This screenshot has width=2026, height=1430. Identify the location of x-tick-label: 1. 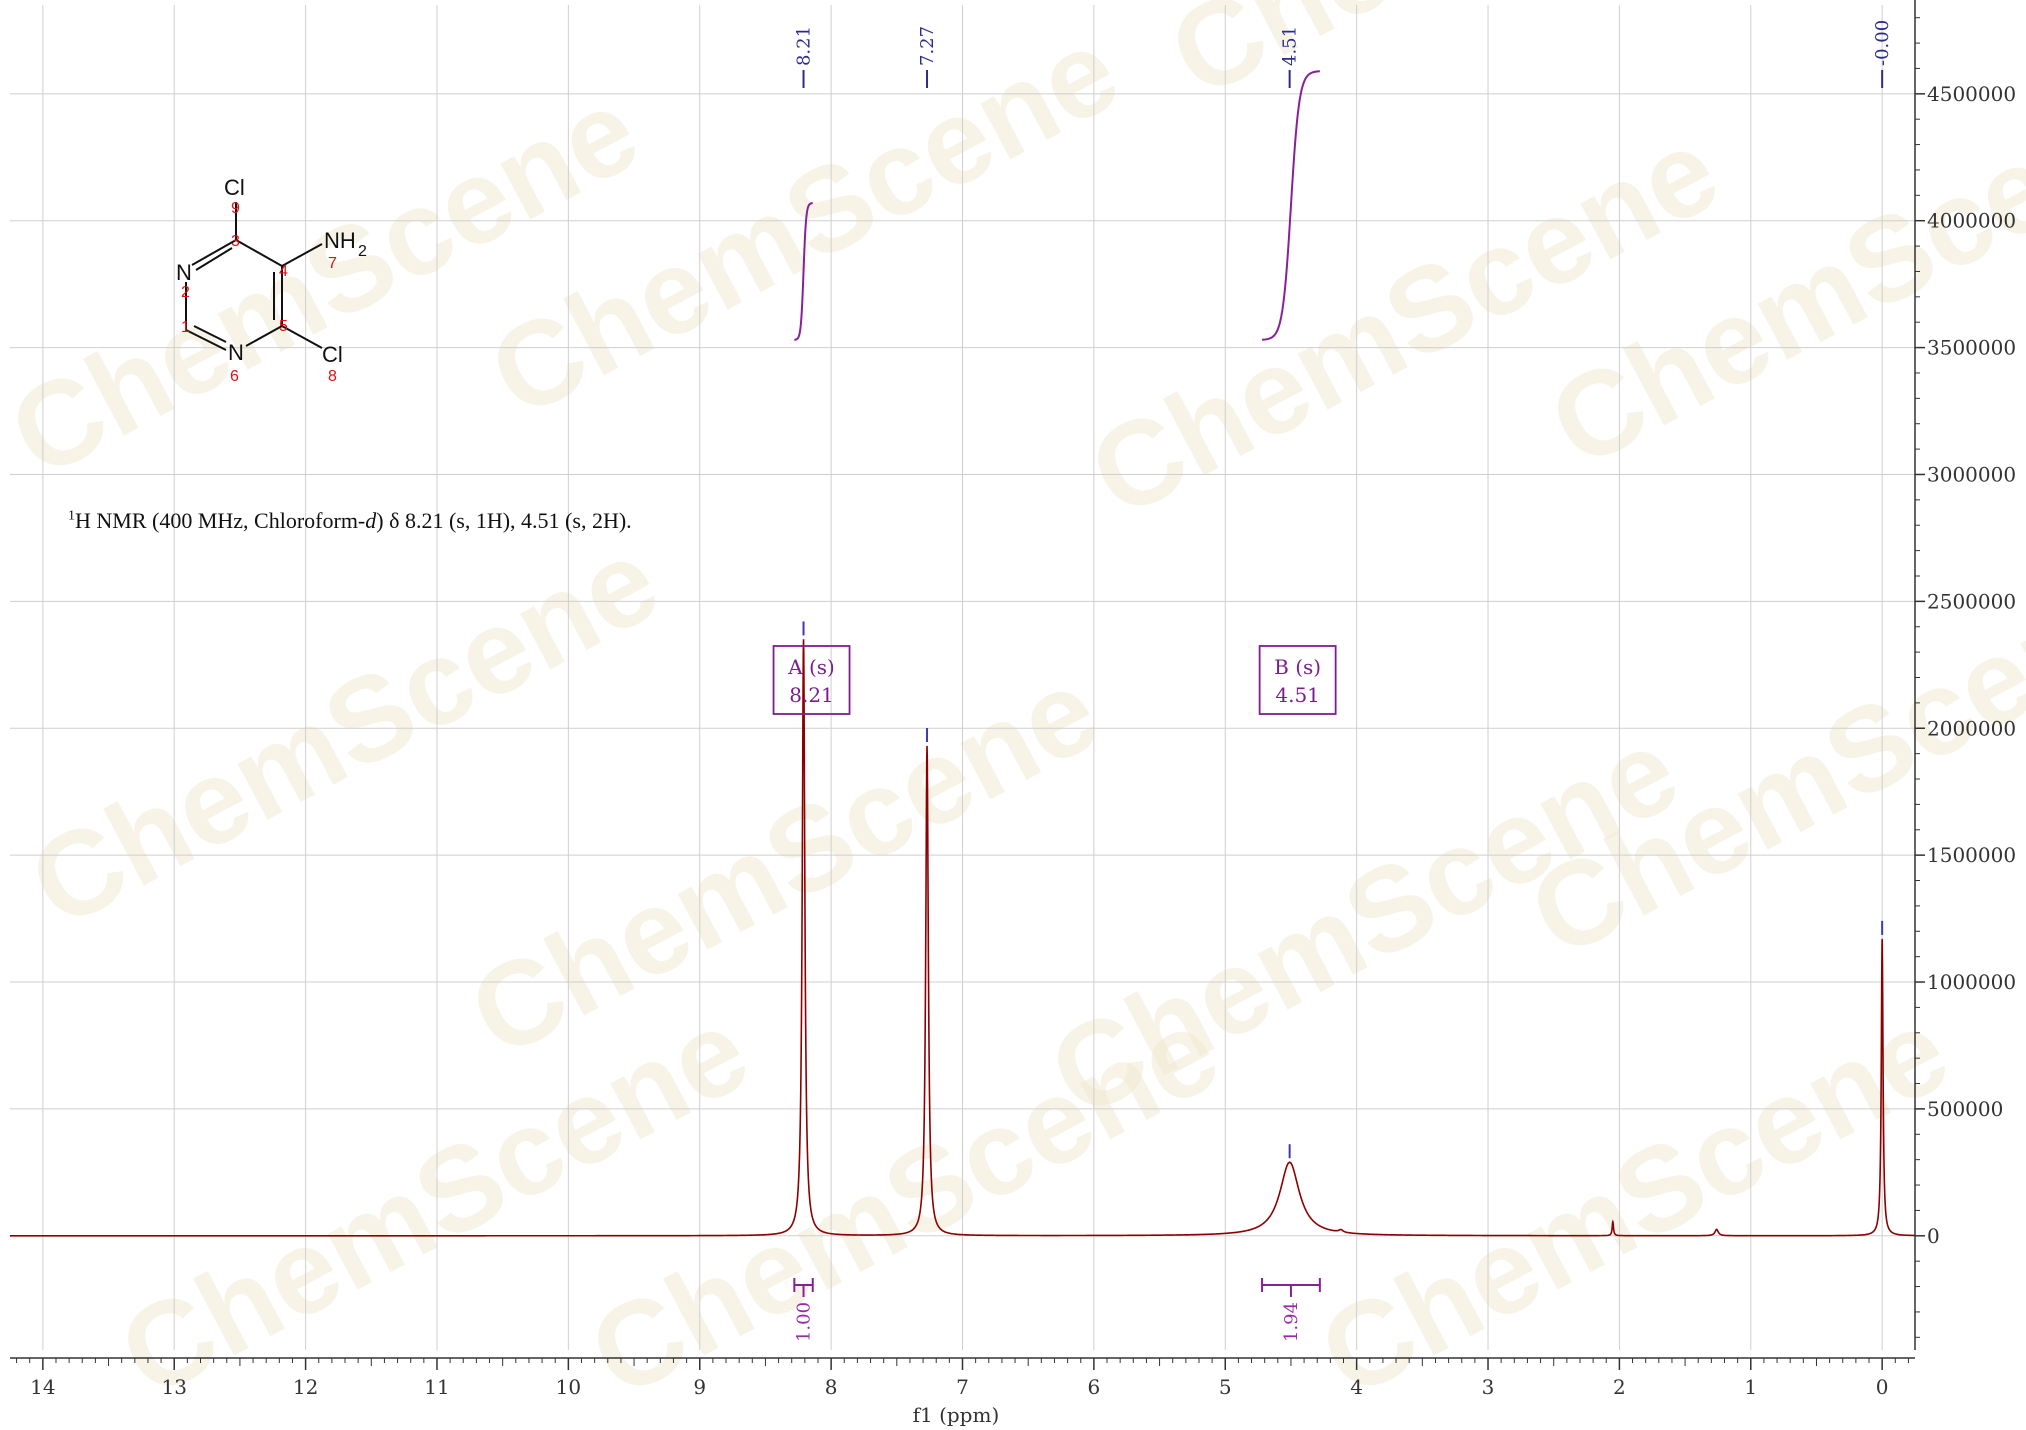
(1750, 1387).